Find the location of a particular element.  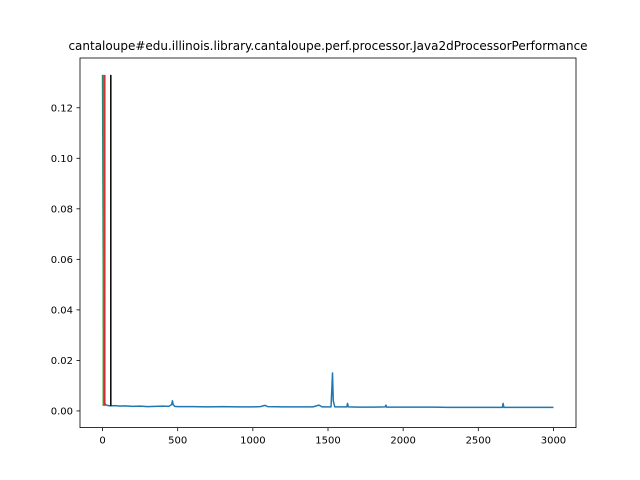

x-tick-label: 500 is located at coordinates (177, 441).